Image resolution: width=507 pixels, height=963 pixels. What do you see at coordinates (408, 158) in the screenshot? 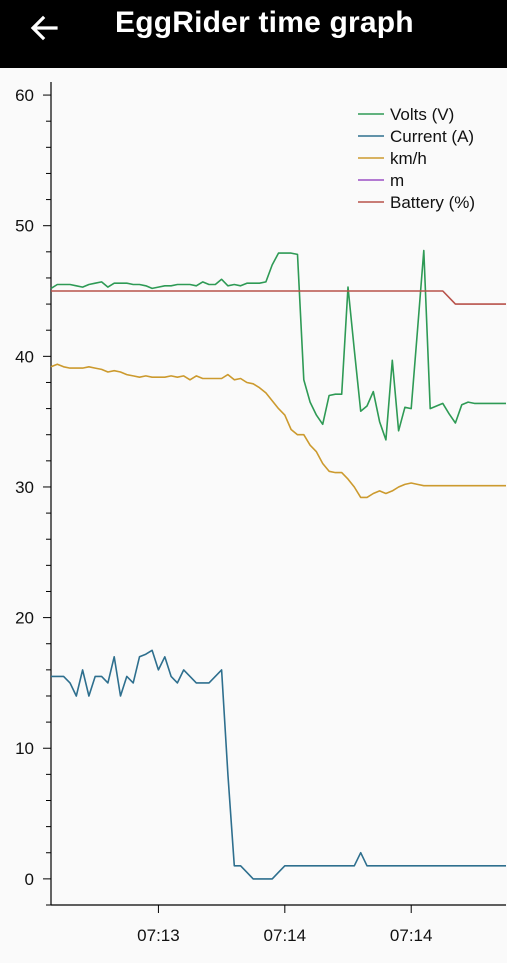
I see `legend-label: km/h` at bounding box center [408, 158].